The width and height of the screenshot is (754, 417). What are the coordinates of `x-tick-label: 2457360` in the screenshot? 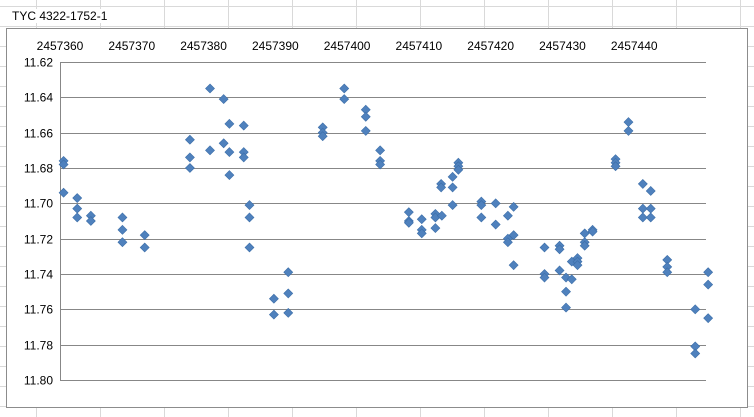 It's located at (60, 46).